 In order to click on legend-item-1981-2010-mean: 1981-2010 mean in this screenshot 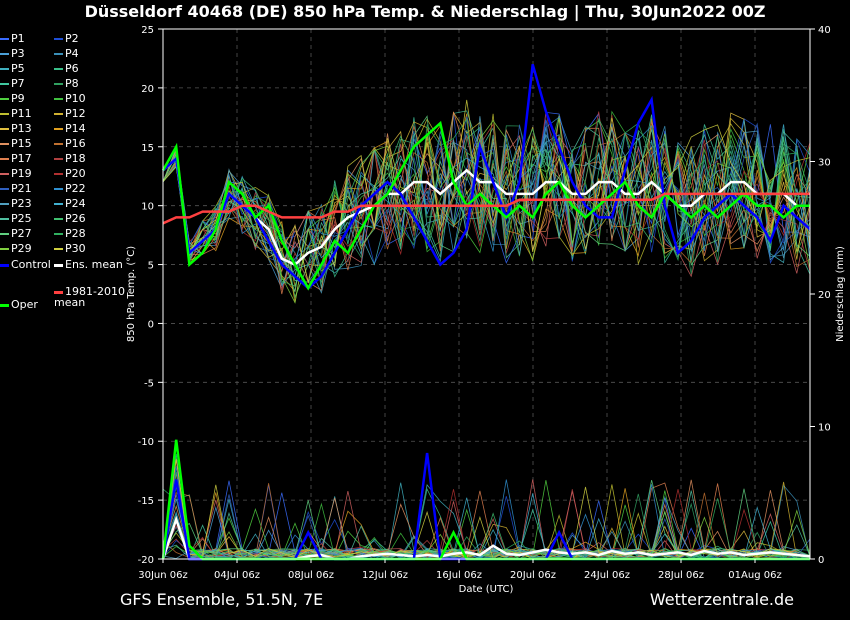, I will do `click(89, 297)`.